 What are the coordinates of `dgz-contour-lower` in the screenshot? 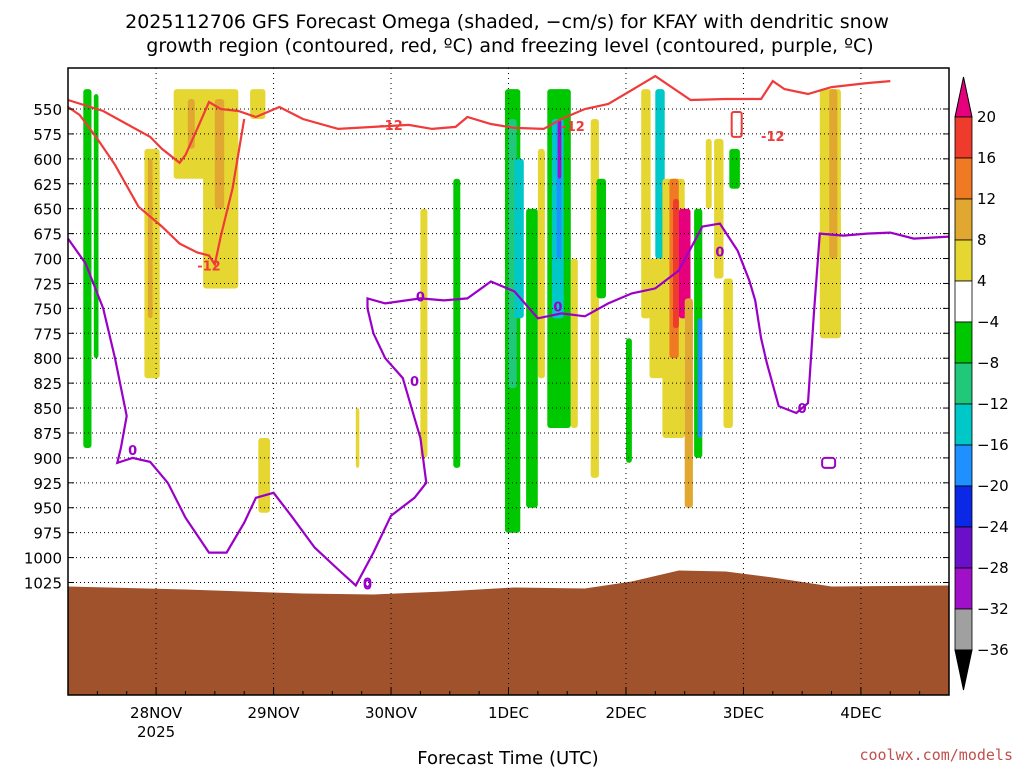 It's located at (156, 187).